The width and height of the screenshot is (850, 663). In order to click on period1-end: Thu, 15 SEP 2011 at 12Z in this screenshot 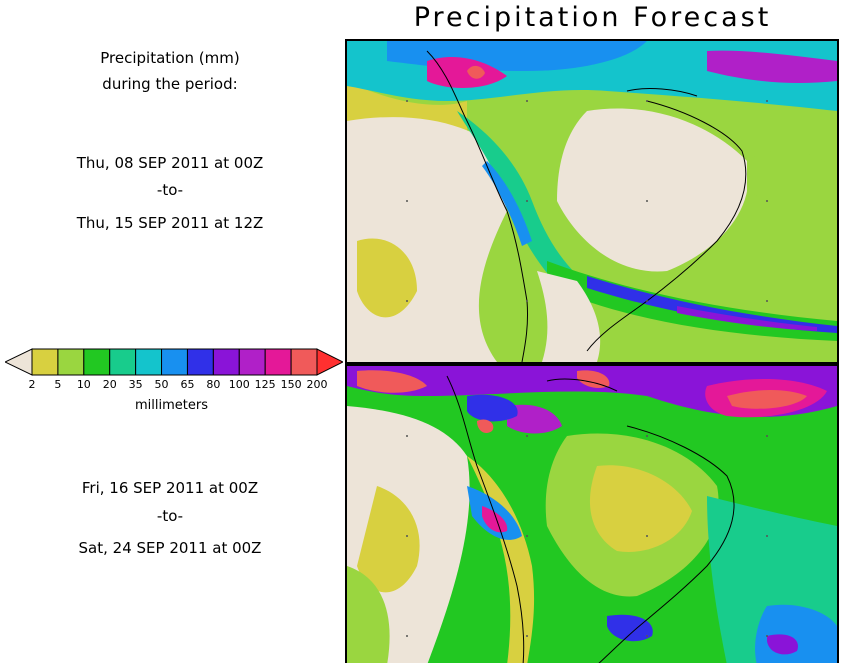, I will do `click(170, 223)`.